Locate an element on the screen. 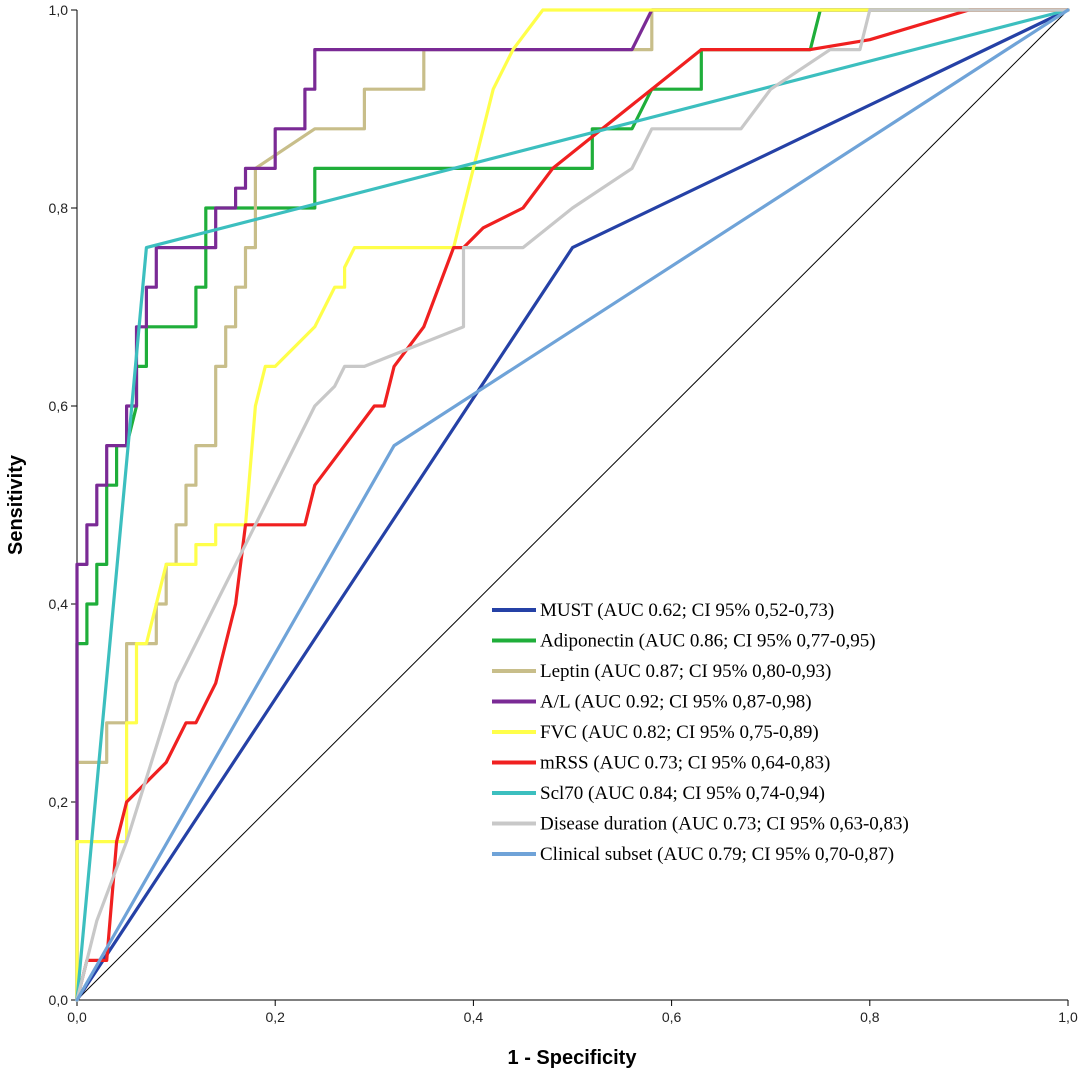 The width and height of the screenshot is (1084, 1076). x-tick-label: 0,2 is located at coordinates (275, 1017).